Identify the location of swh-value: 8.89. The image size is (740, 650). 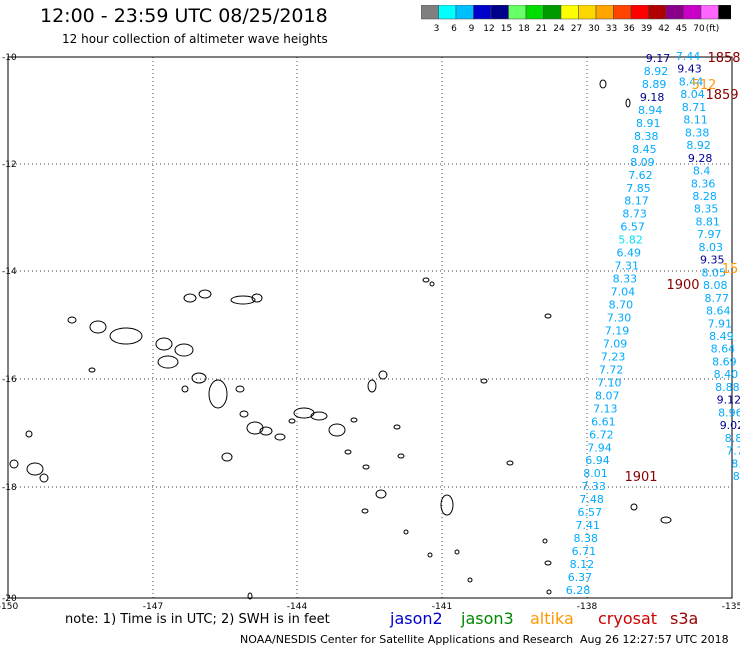
(654, 84).